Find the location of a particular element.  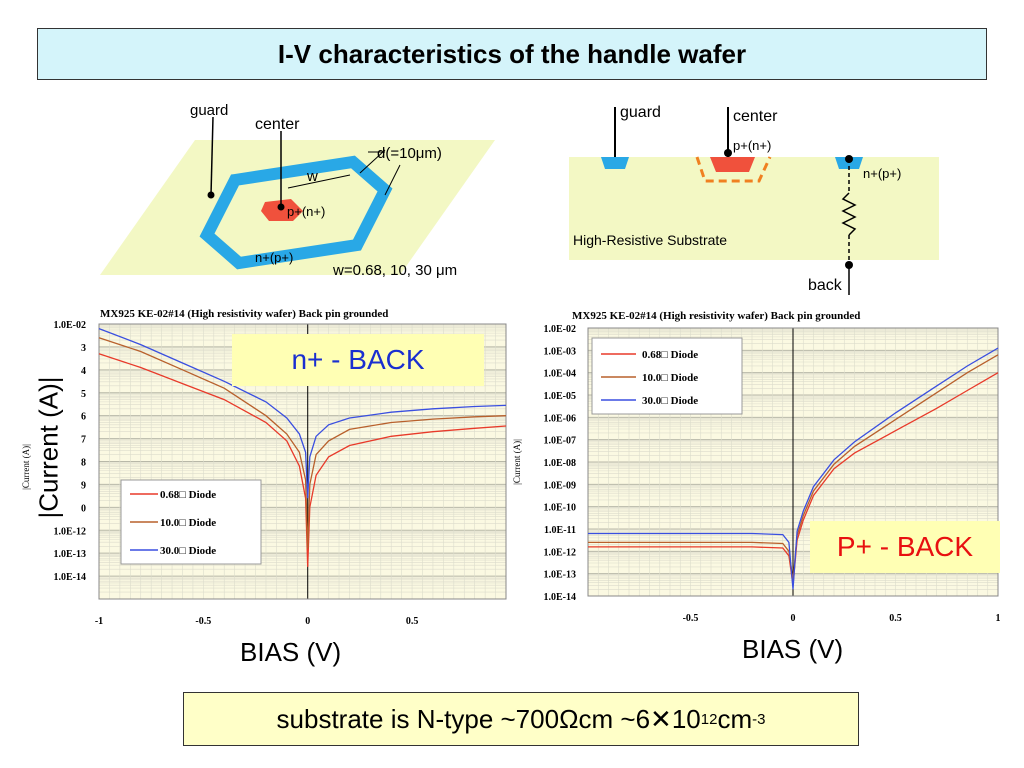

substrate-label: High-Resistive Substrate is located at coordinates (650, 240).